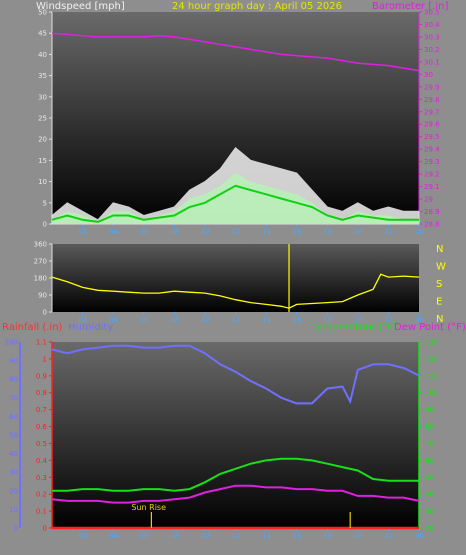 This screenshot has height=555, width=466. What do you see at coordinates (42, 182) in the screenshot?
I see `windspeed-tick-label: 10` at bounding box center [42, 182].